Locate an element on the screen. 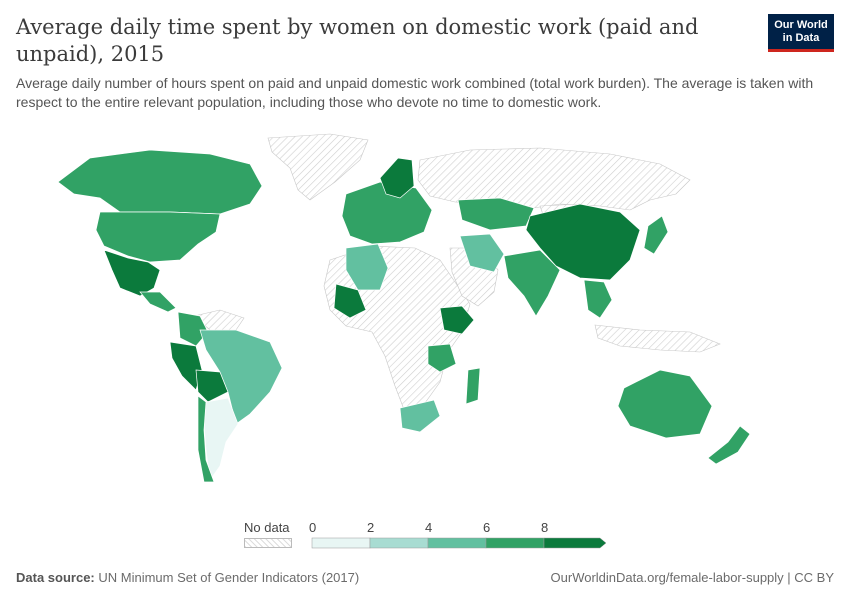 The width and height of the screenshot is (850, 600). region-madagascar is located at coordinates (473, 386).